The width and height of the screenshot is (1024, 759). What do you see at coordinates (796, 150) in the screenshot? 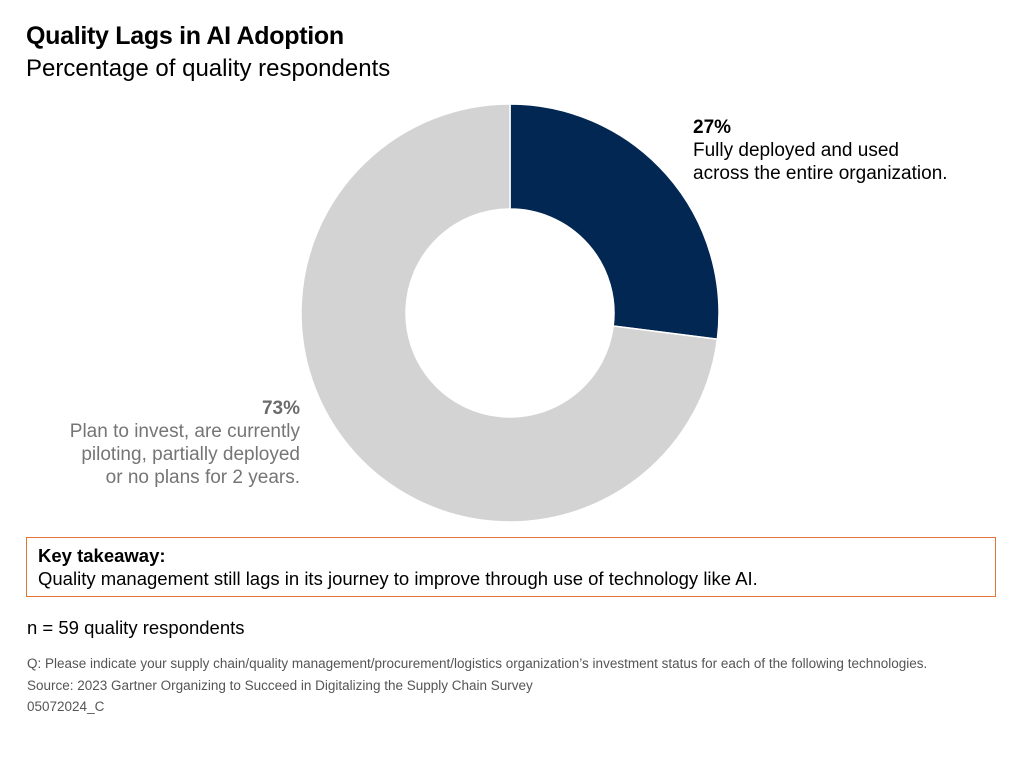
I see `slice-label-line: Fully deployed and used` at bounding box center [796, 150].